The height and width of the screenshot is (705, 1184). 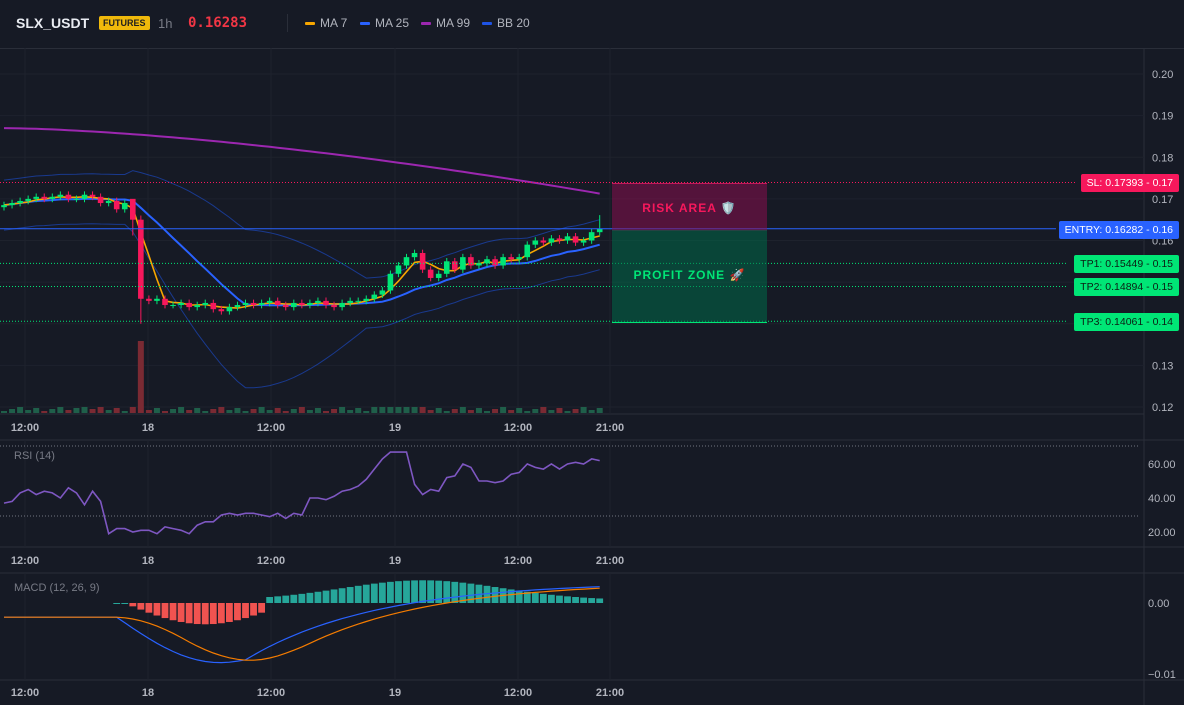 I want to click on legend-ma7: MA 7, so click(x=326, y=23).